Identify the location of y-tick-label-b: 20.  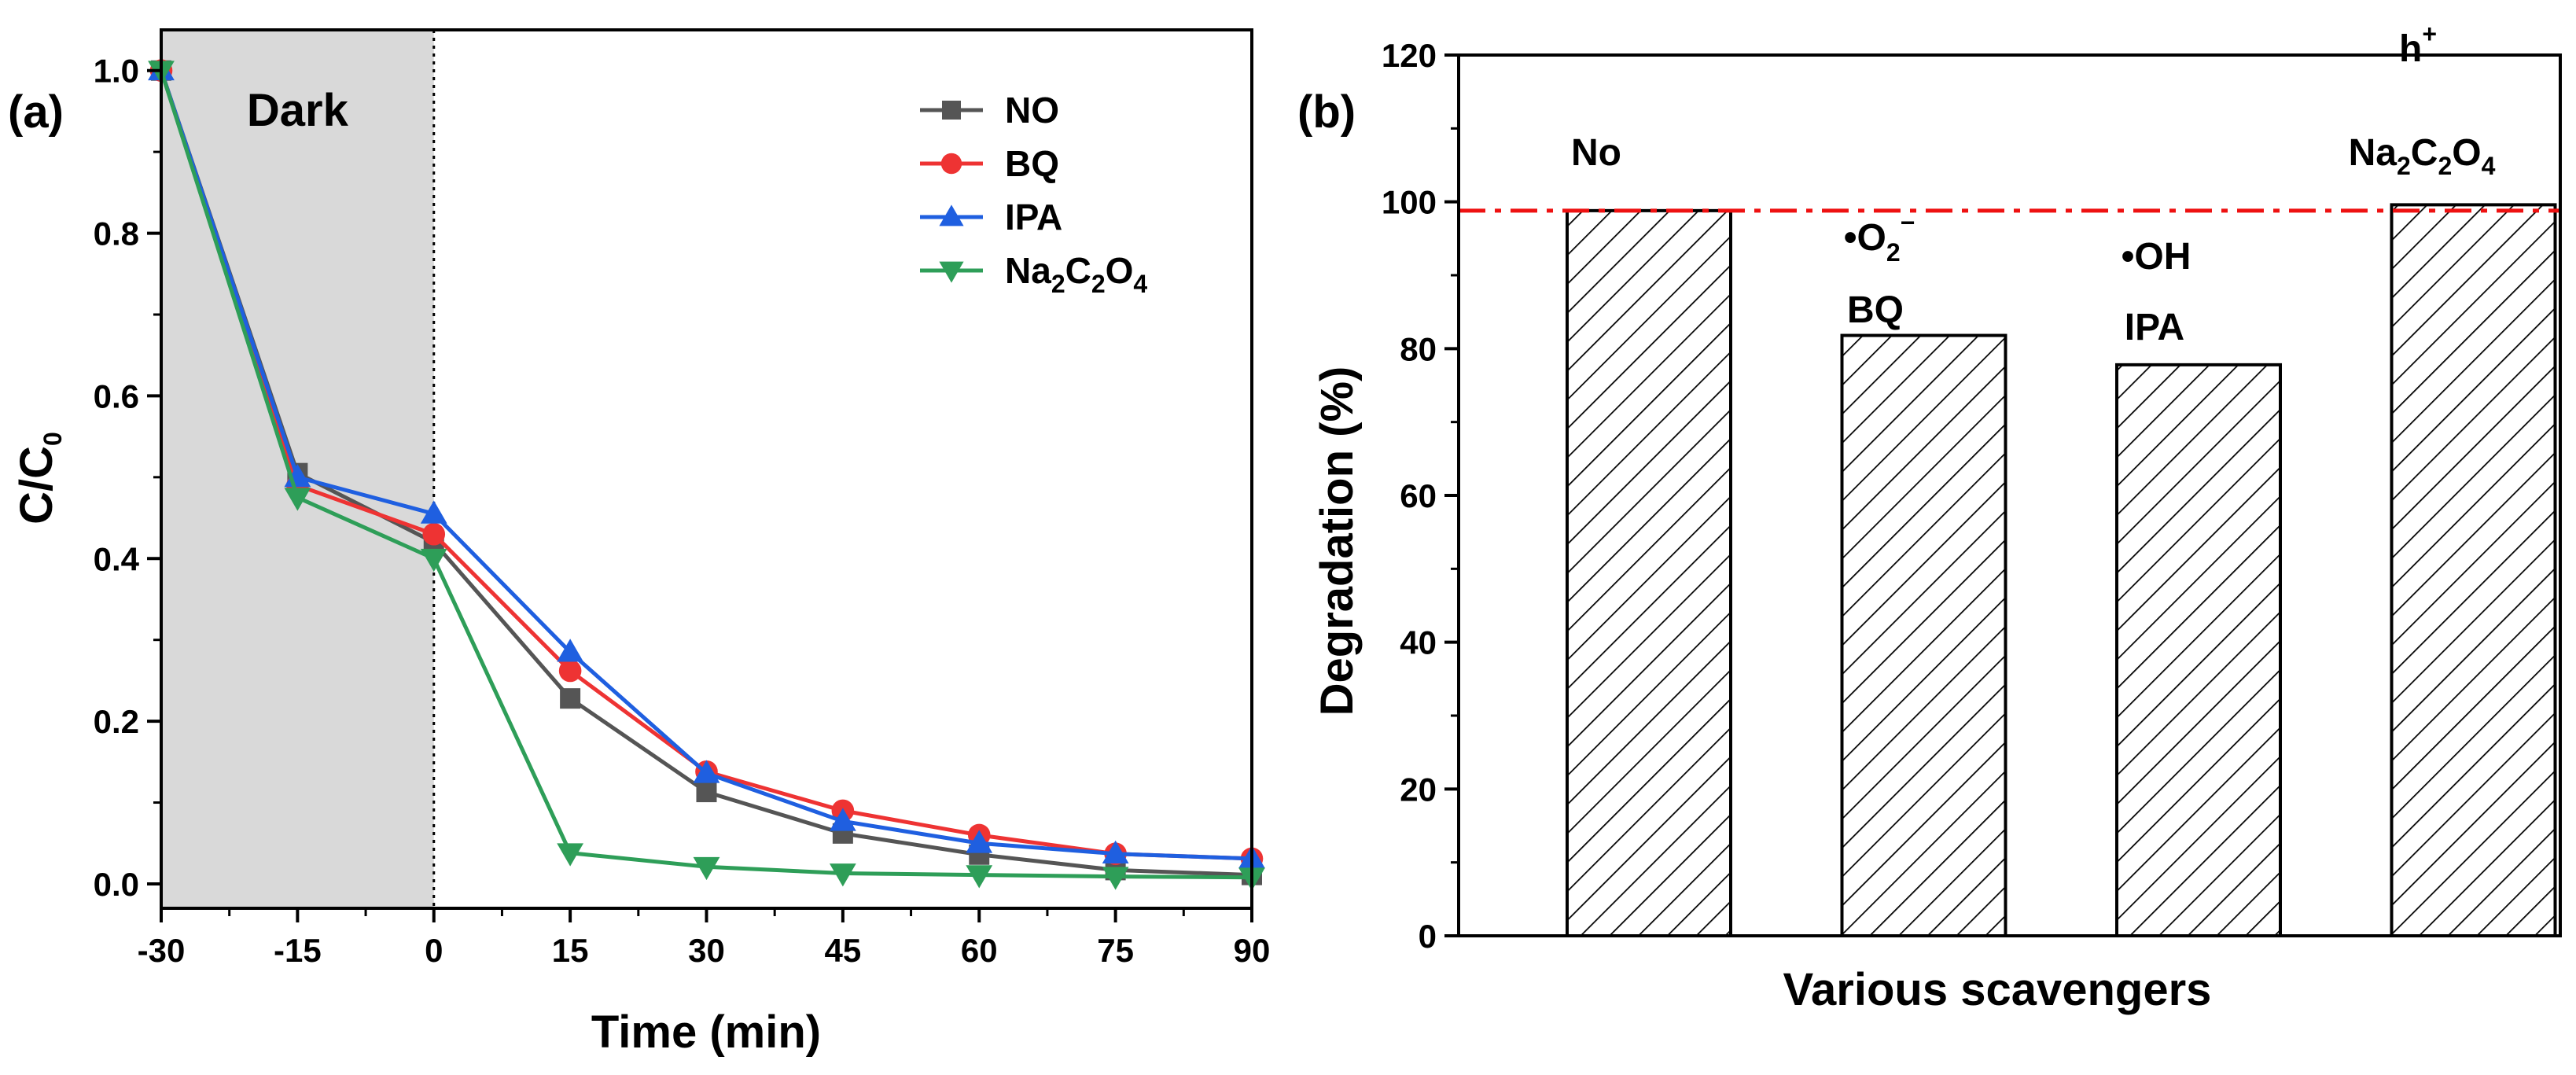
(1418, 789).